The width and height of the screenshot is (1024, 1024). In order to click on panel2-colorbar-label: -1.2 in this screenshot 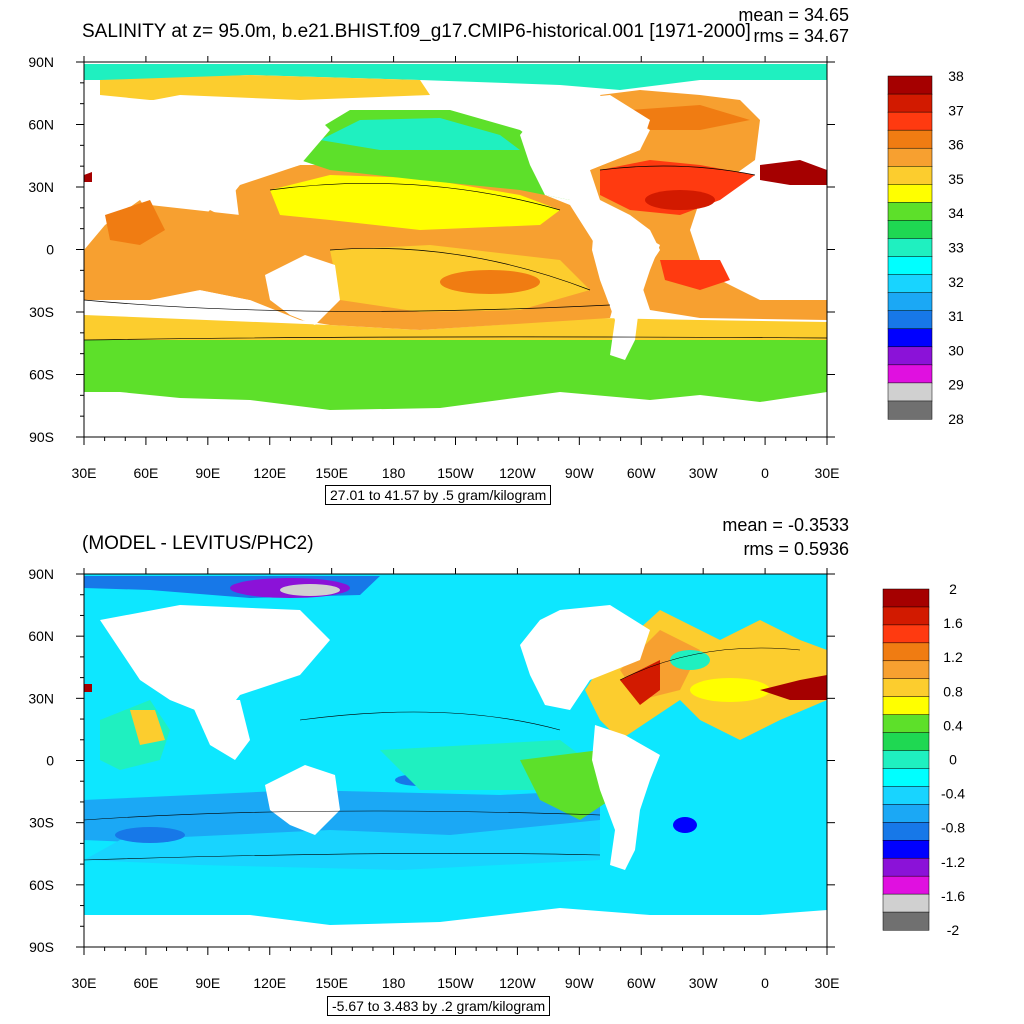, I will do `click(953, 862)`.